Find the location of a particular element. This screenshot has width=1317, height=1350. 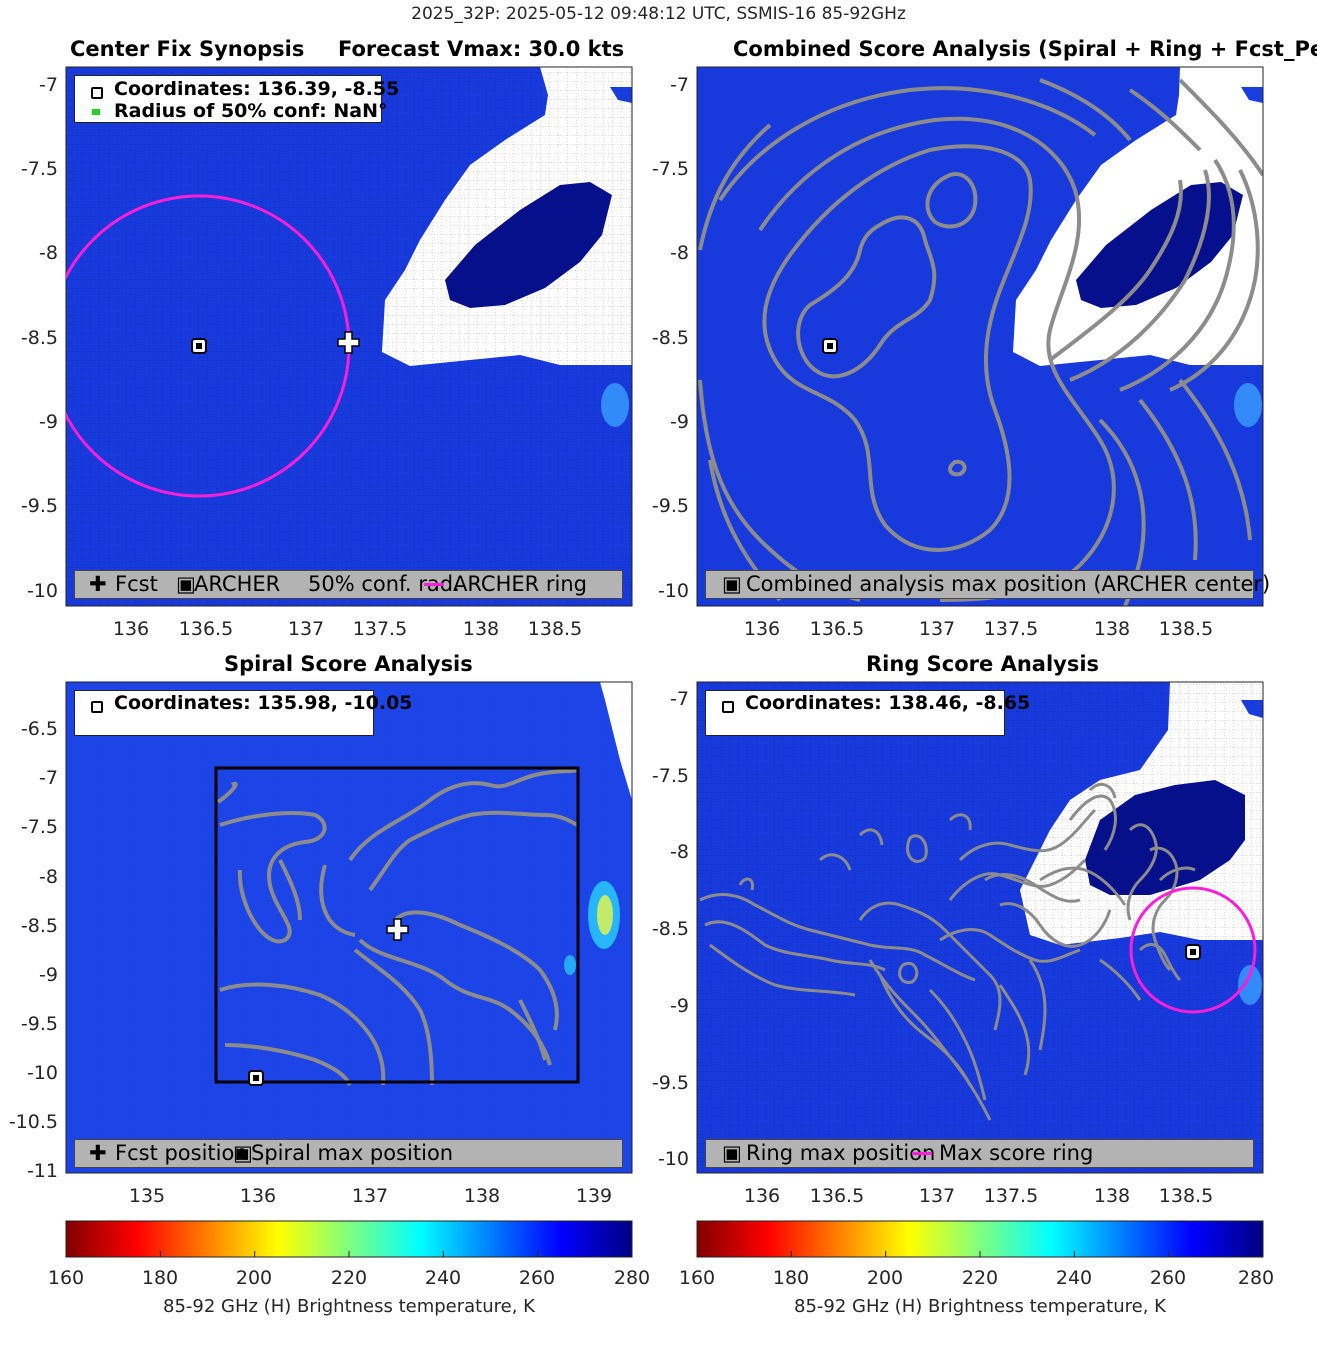

panel2-archer-marker is located at coordinates (830, 346).